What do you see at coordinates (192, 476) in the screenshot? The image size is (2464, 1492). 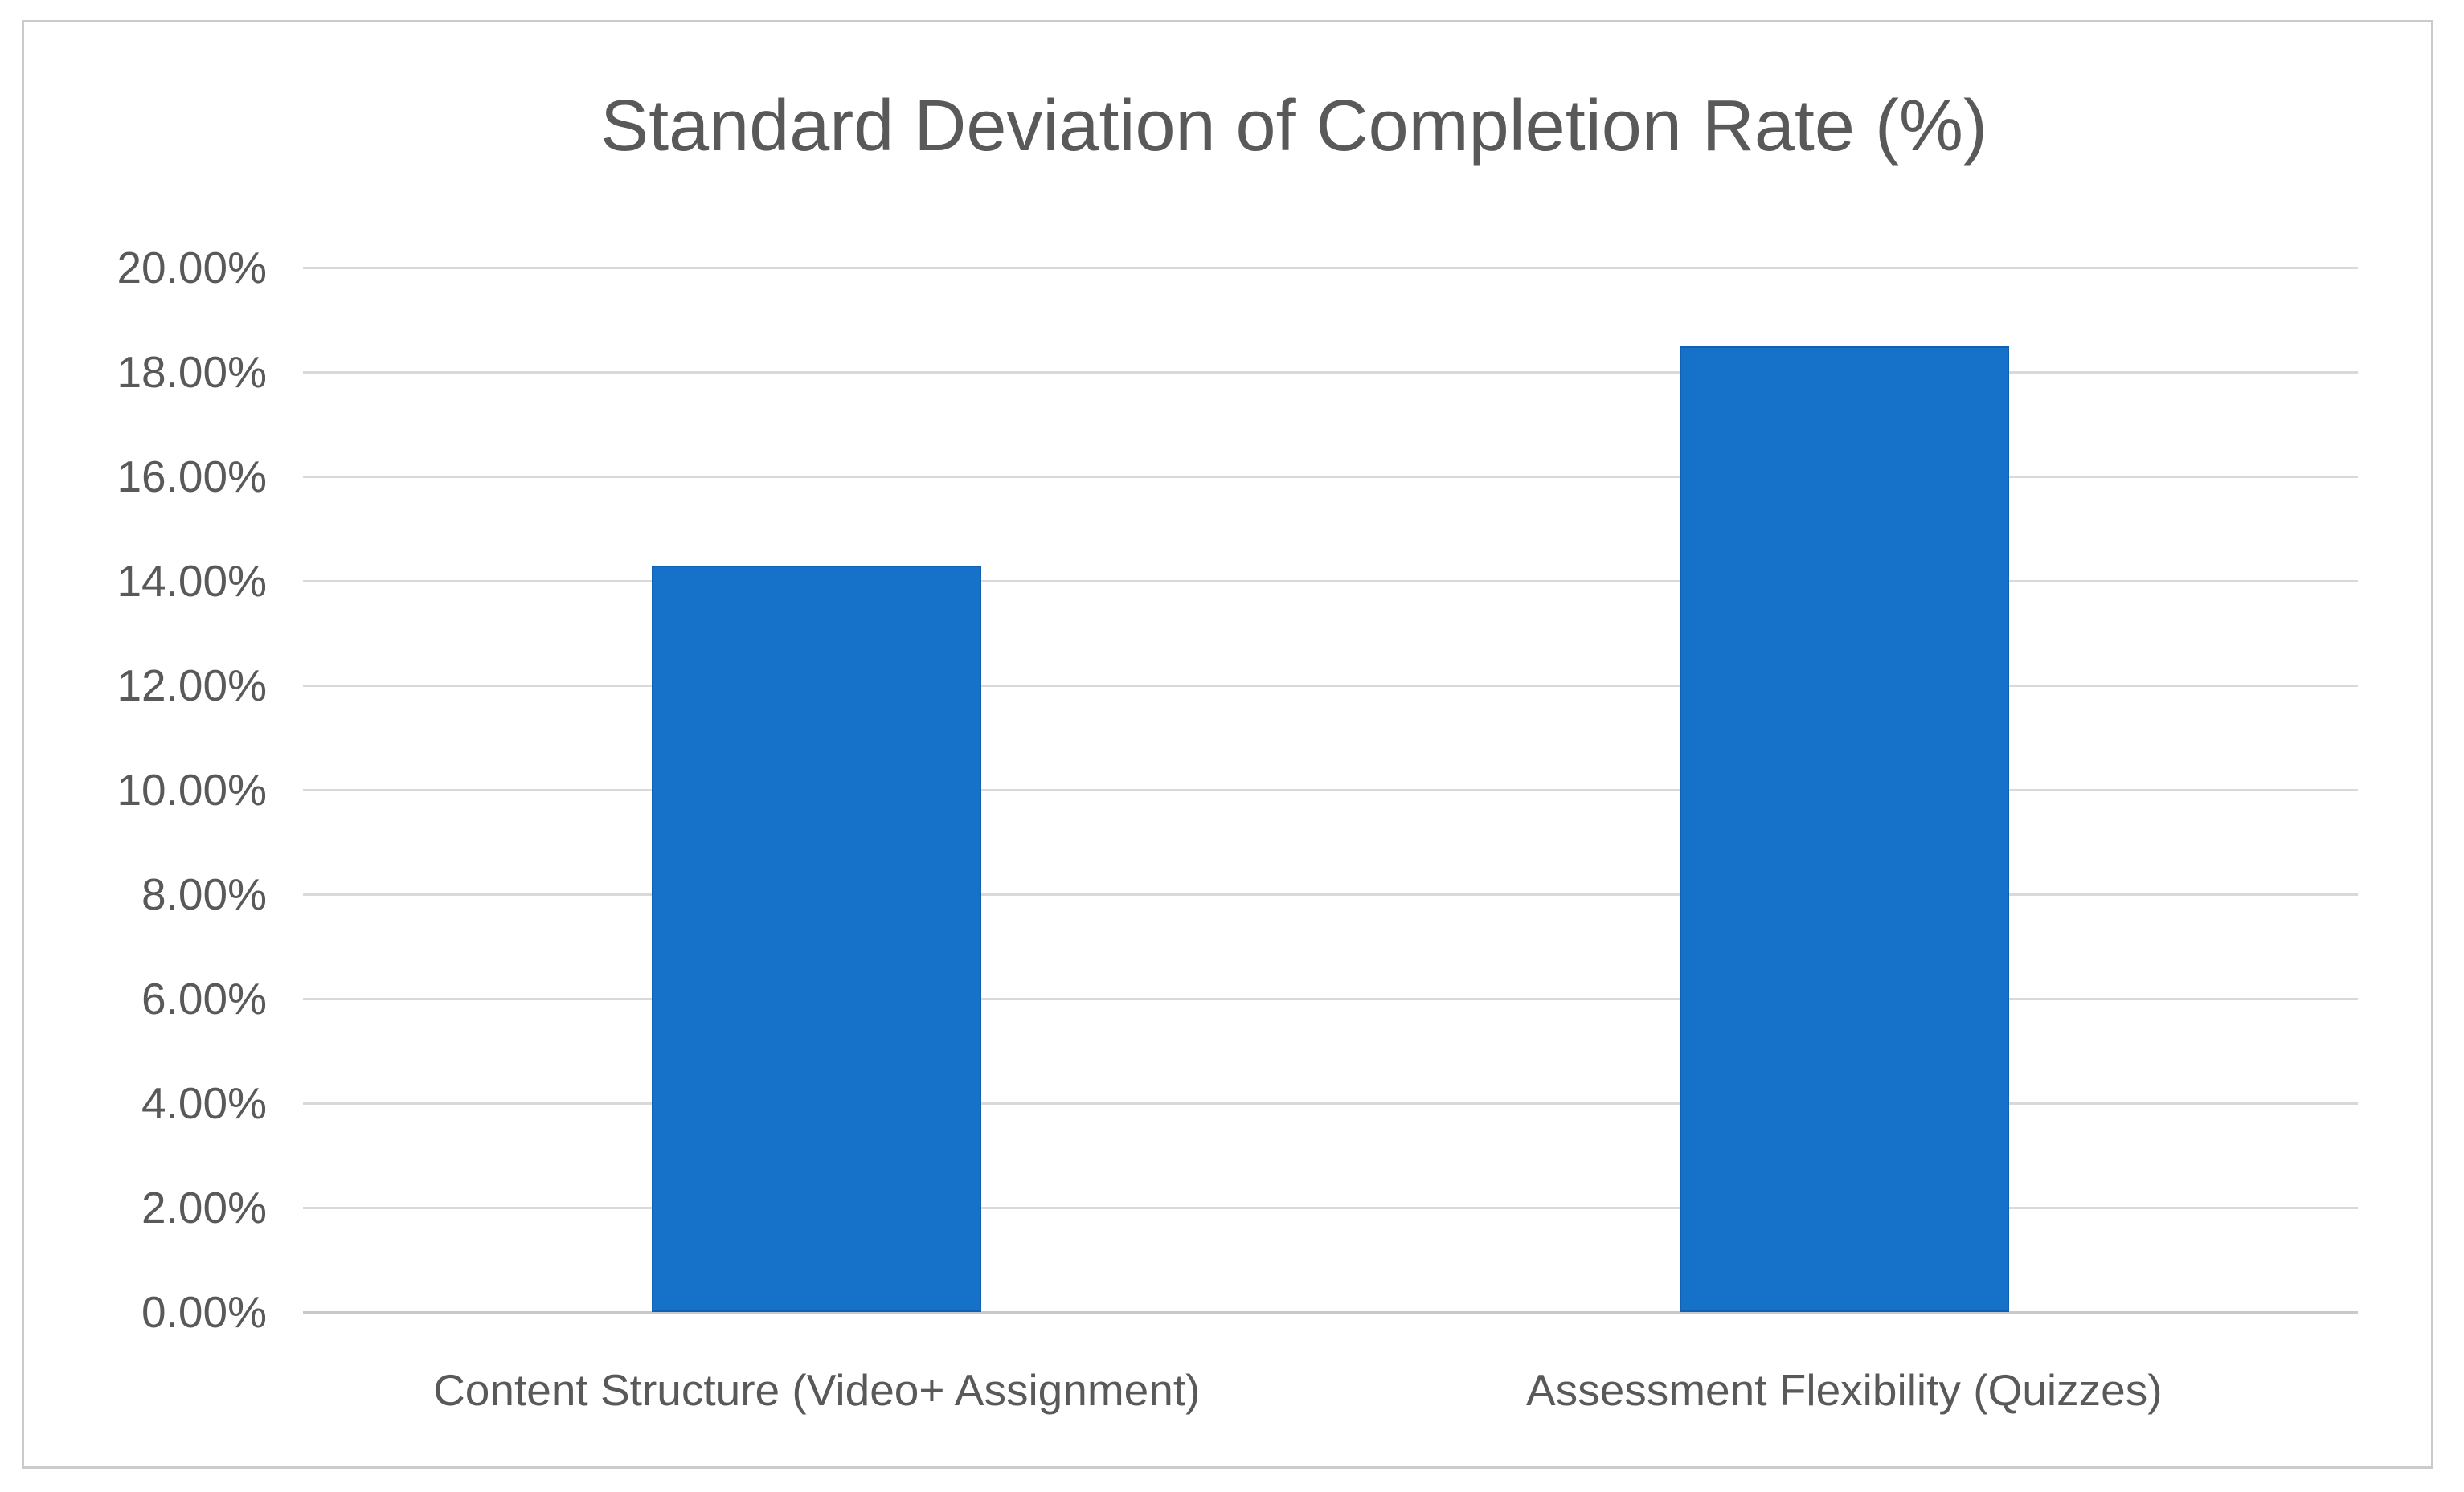 I see `y-tick-label: 16.00%` at bounding box center [192, 476].